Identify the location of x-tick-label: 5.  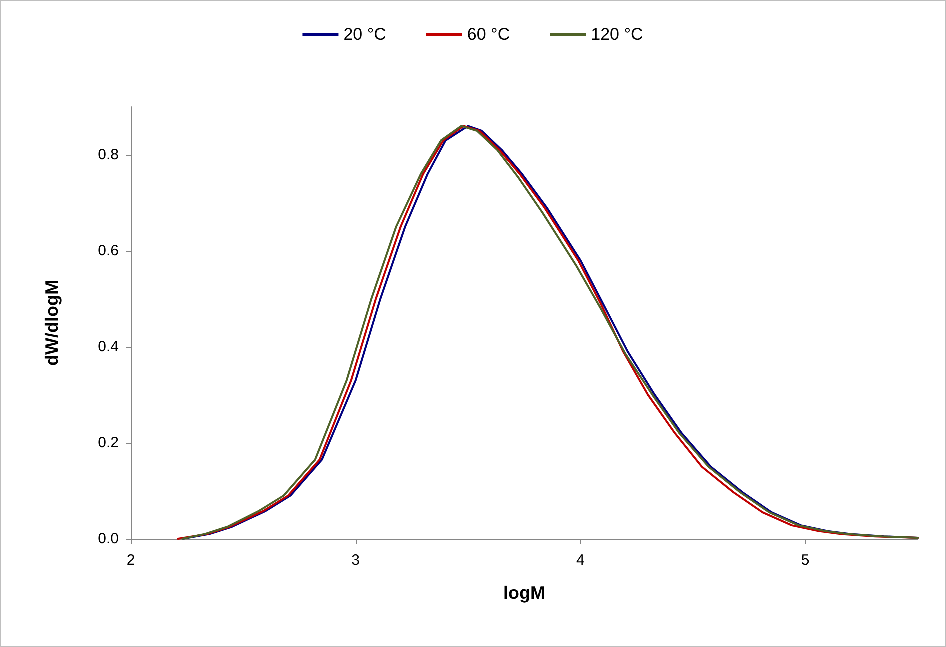
(805, 560).